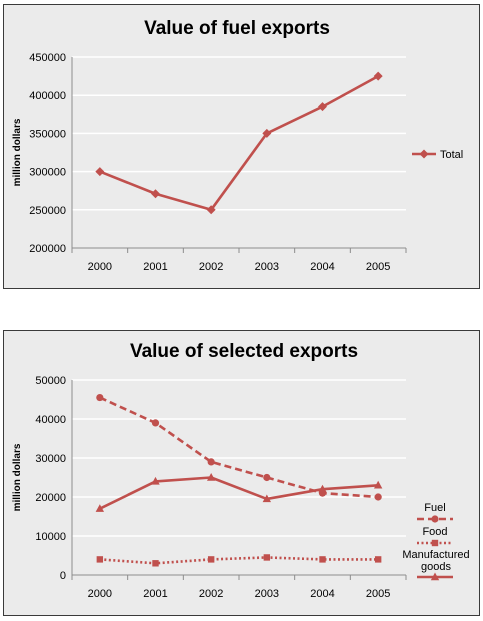 The height and width of the screenshot is (621, 483). I want to click on chart-title: Value of fuel exports, so click(237, 28).